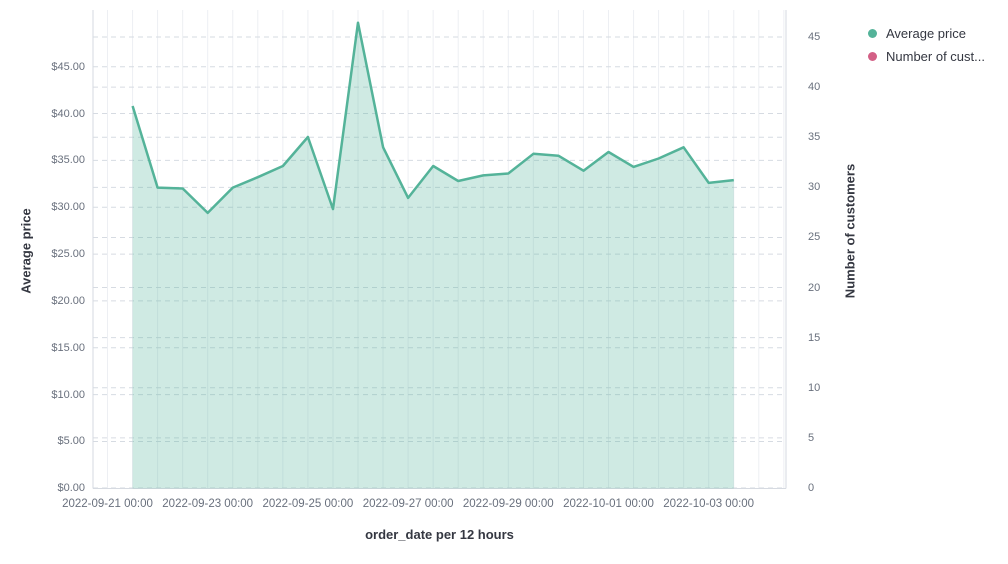  I want to click on x-tick-label: 2022-10-03 00:00, so click(709, 504).